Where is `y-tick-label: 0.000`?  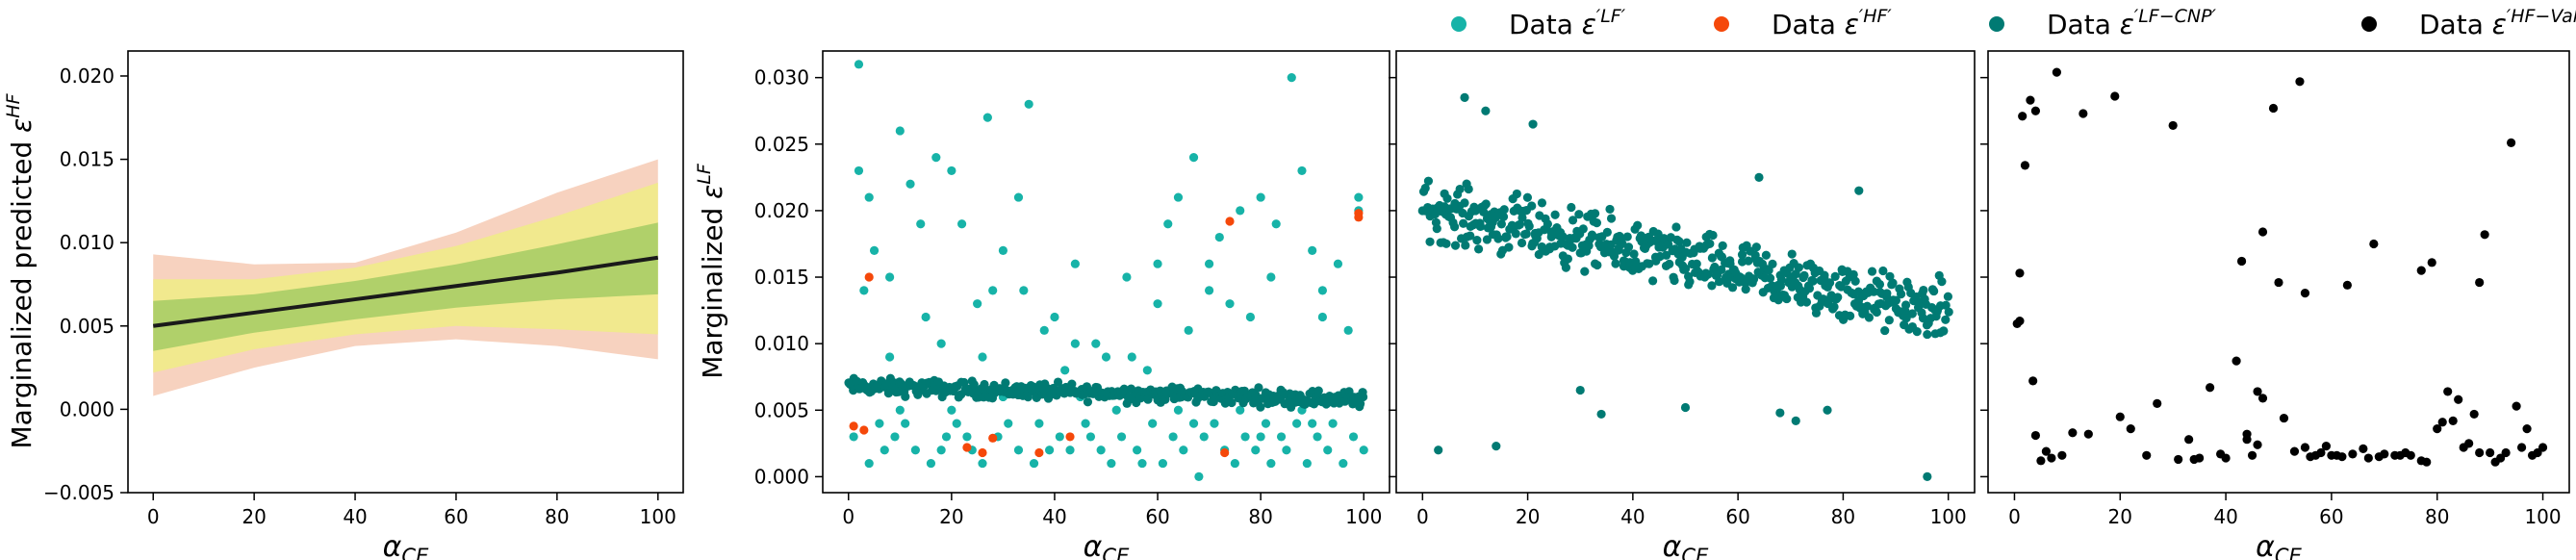 y-tick-label: 0.000 is located at coordinates (781, 477).